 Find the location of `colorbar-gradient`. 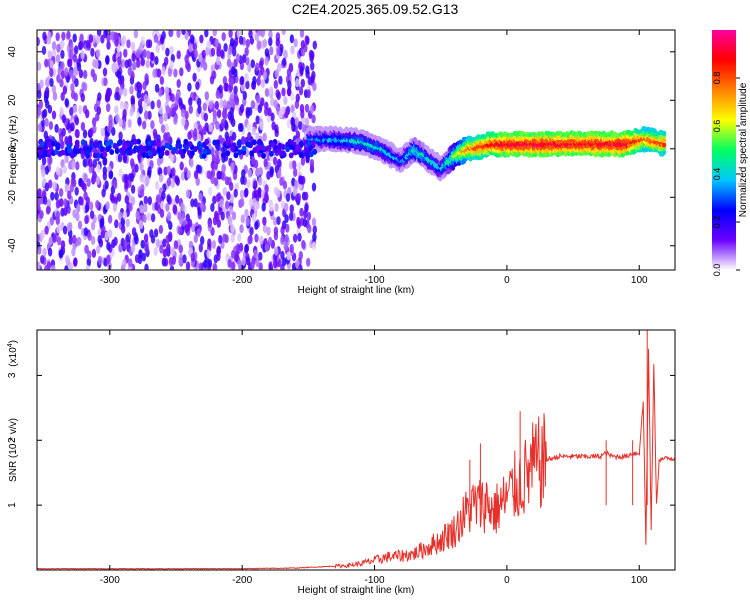

colorbar-gradient is located at coordinates (724, 150).